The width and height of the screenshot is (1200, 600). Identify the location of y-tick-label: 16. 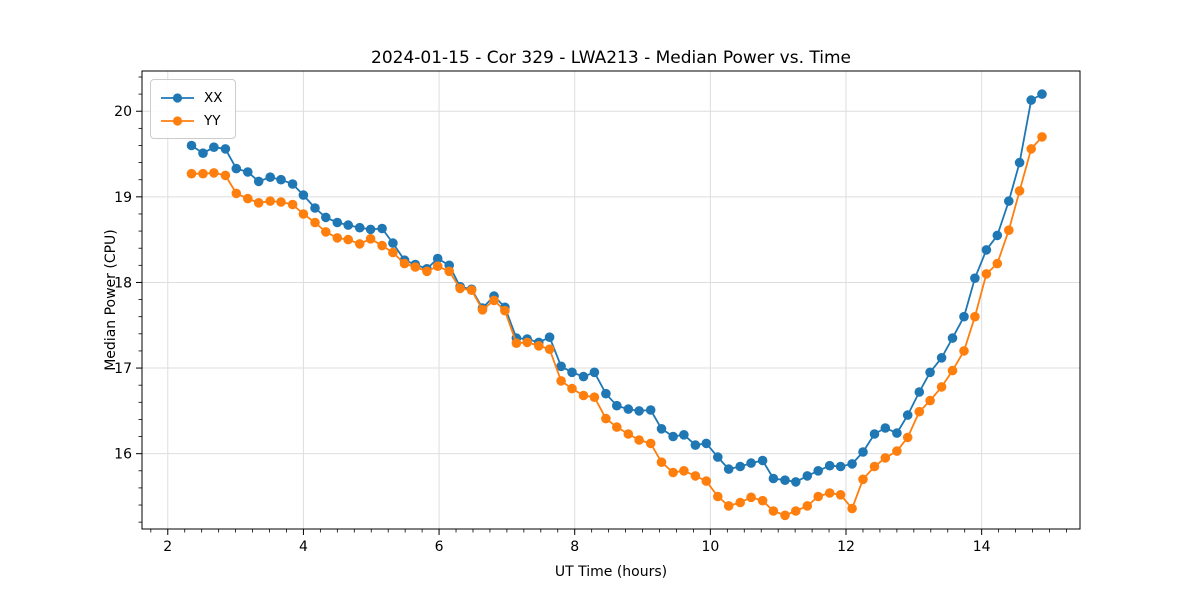
(123, 455).